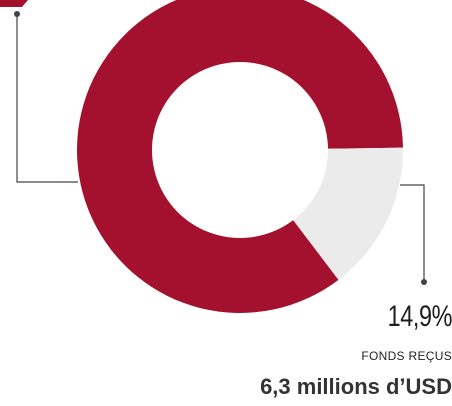 Image resolution: width=452 pixels, height=406 pixels. What do you see at coordinates (424, 282) in the screenshot?
I see `leader-dot-right` at bounding box center [424, 282].